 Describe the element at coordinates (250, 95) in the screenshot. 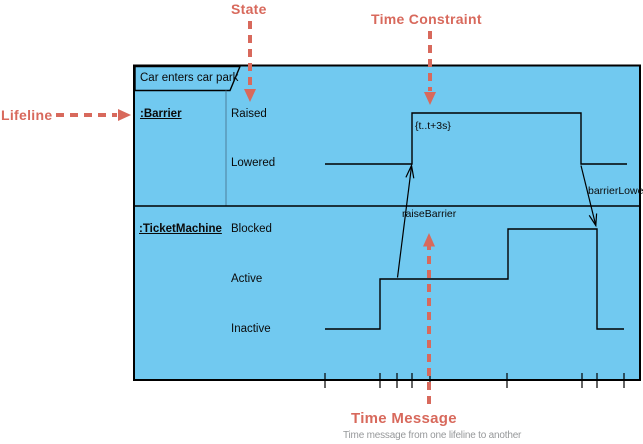

I see `state-pointer-arrowhead-icon` at that location.